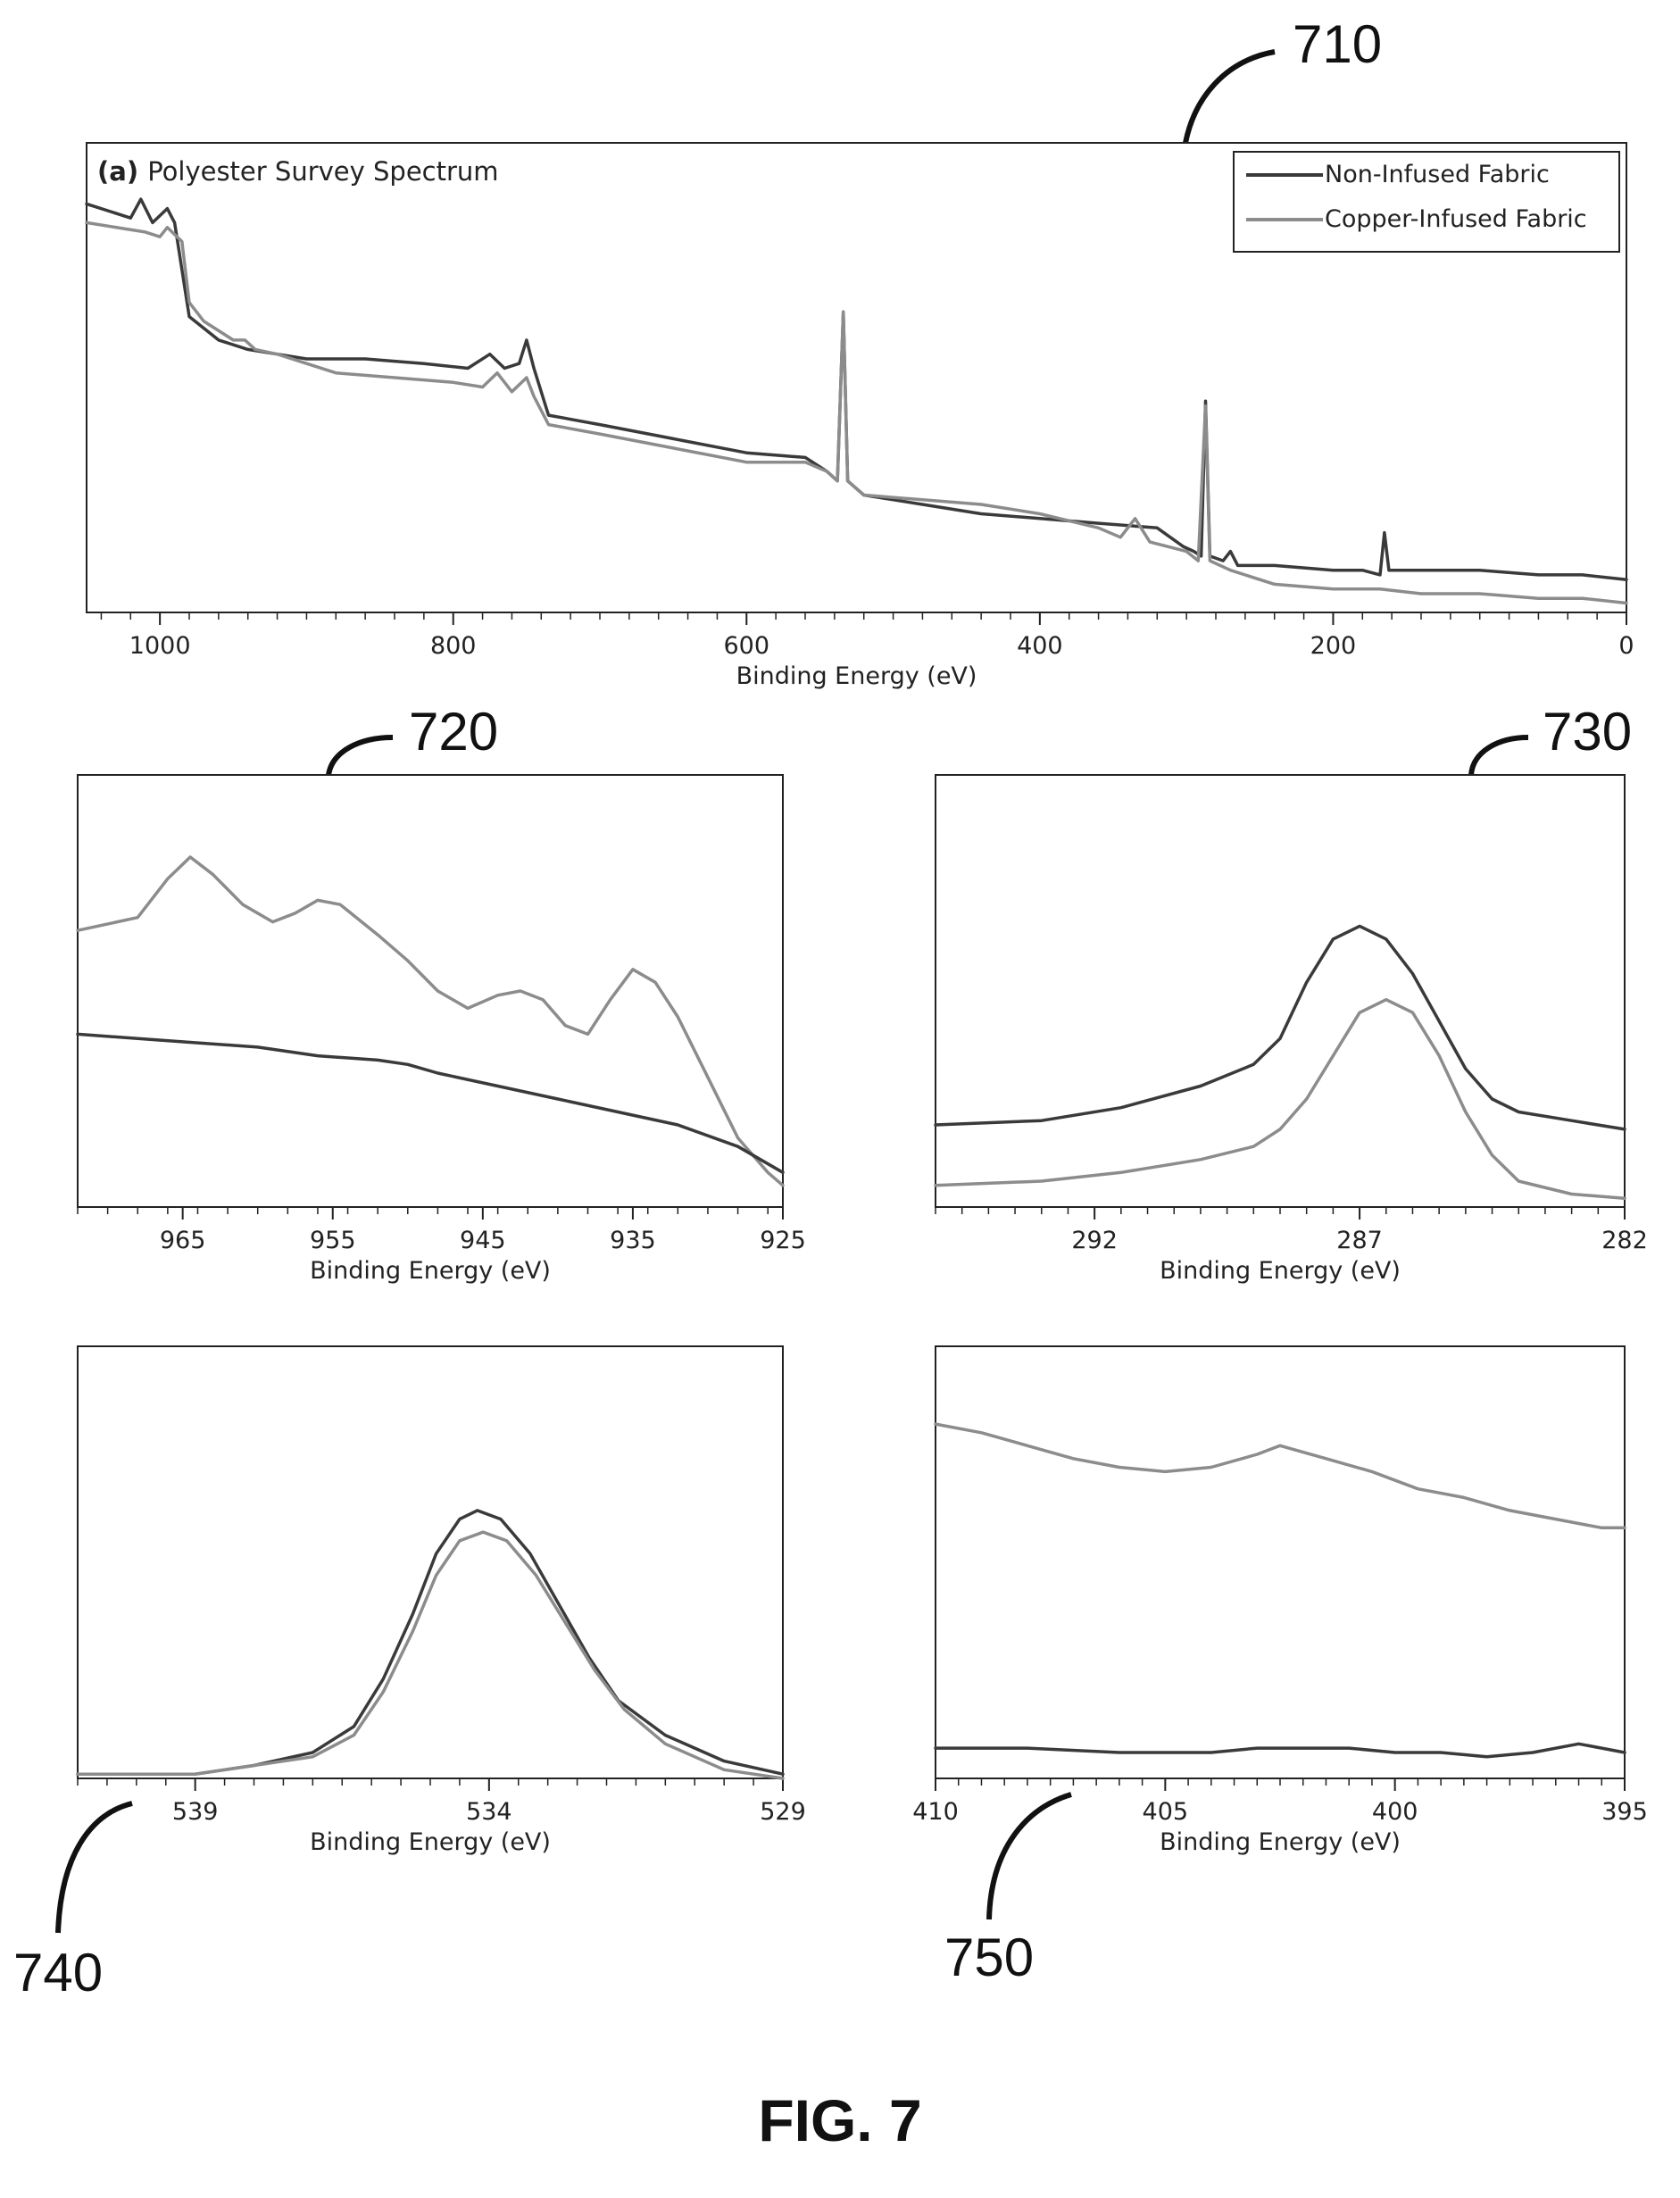 The image size is (1680, 2198). I want to click on x-tick-label-405: 405, so click(1166, 1812).